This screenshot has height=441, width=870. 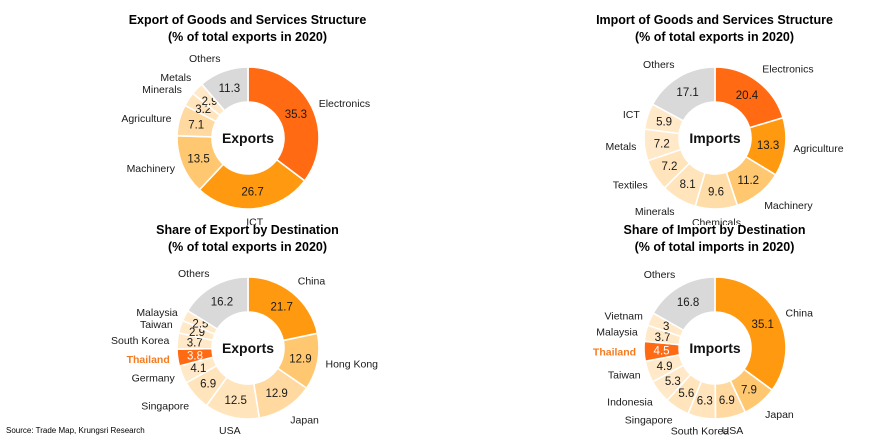 What do you see at coordinates (664, 123) in the screenshot?
I see `value-label-ict: 5.9` at bounding box center [664, 123].